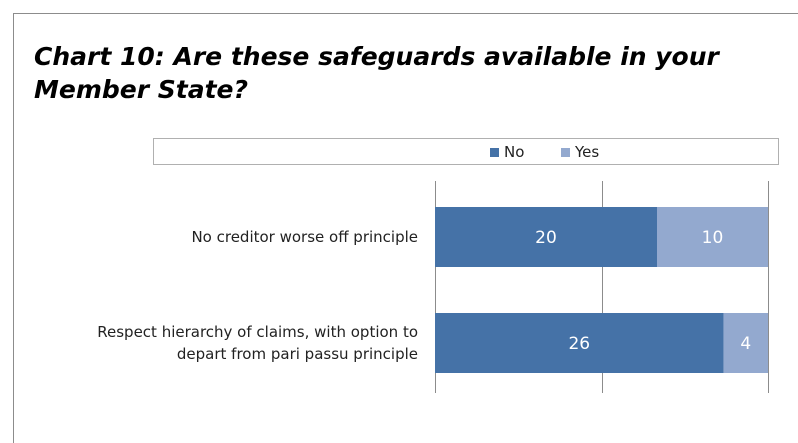  I want to click on category-label-0-line-0: No creditor worse off principle, so click(304, 237).